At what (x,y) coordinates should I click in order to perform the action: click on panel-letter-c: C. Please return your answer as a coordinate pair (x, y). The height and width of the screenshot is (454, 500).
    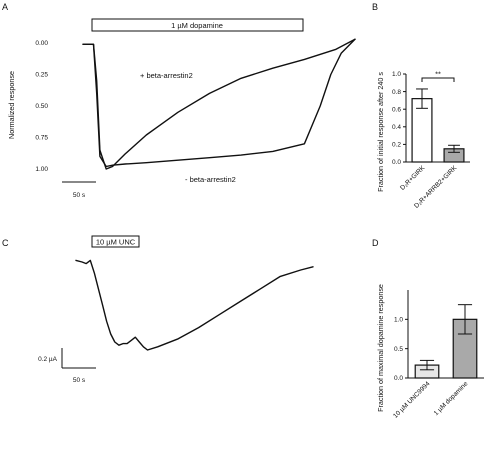
    Looking at the image, I should click on (5, 243).